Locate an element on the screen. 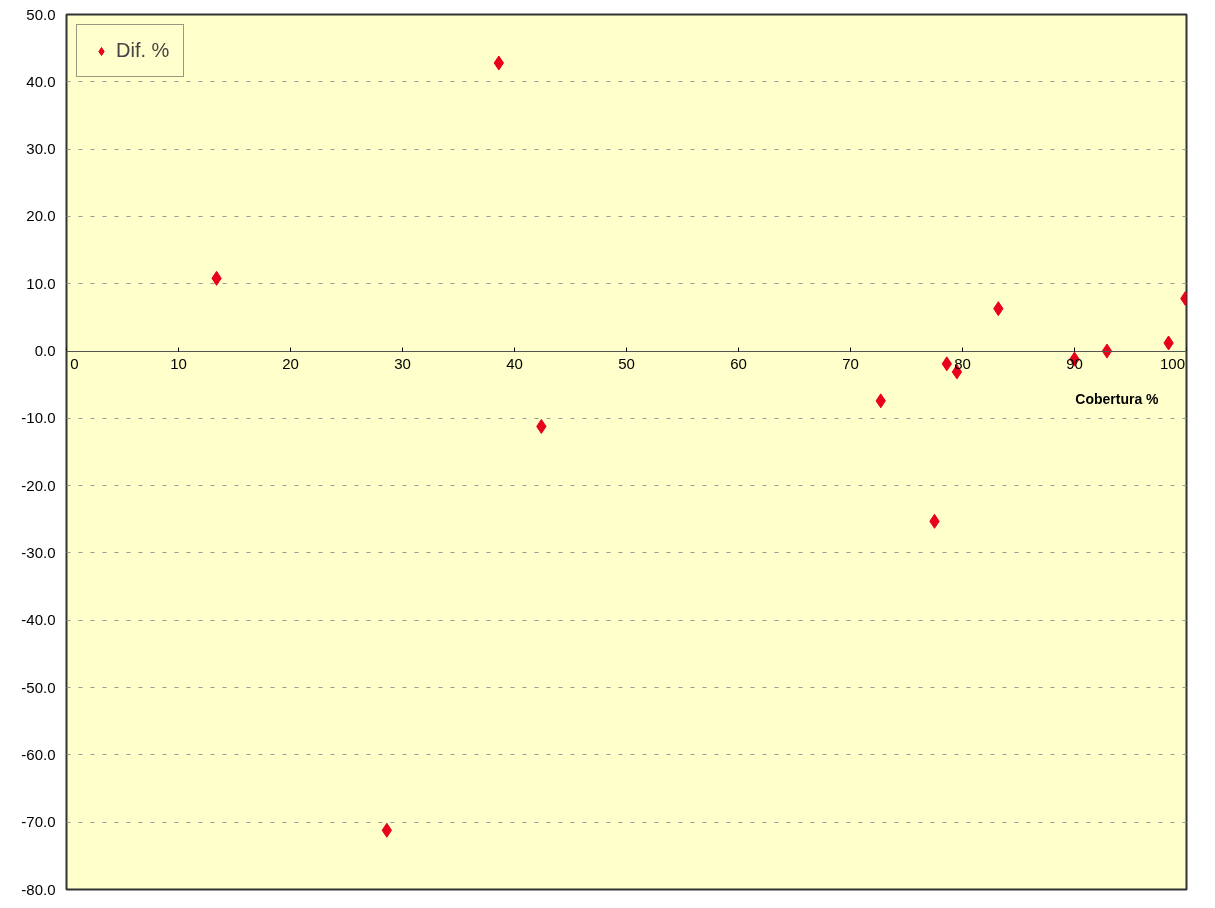 The width and height of the screenshot is (1215, 908). y-tick-label: -60.0 is located at coordinates (38, 754).